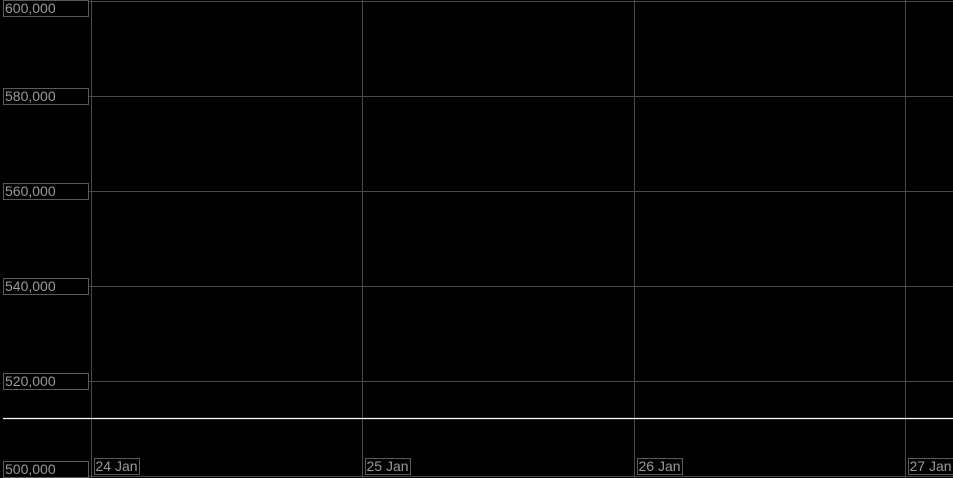 Image resolution: width=953 pixels, height=478 pixels. What do you see at coordinates (46, 286) in the screenshot?
I see `y-tick-label: 540,000` at bounding box center [46, 286].